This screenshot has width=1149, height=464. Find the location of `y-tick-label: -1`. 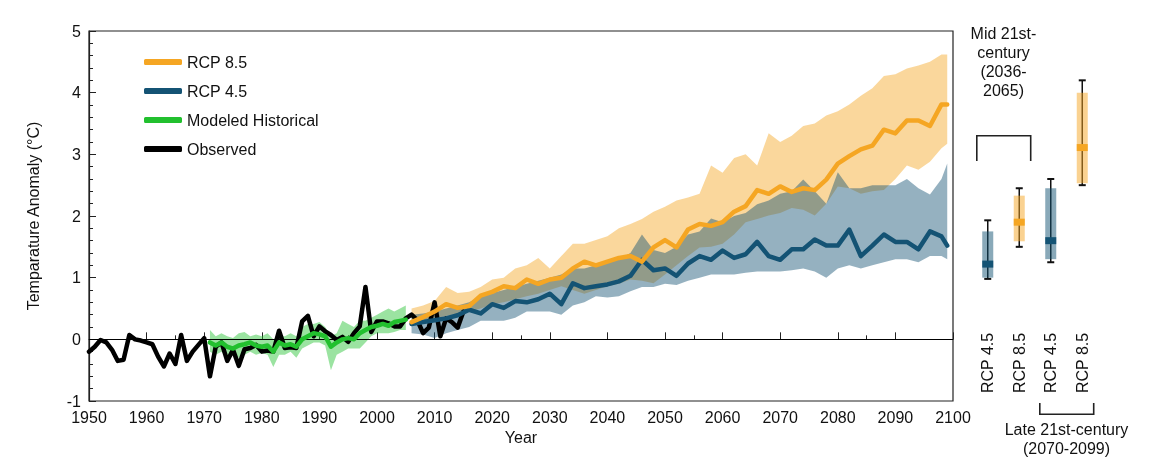

y-tick-label: -1 is located at coordinates (74, 401).